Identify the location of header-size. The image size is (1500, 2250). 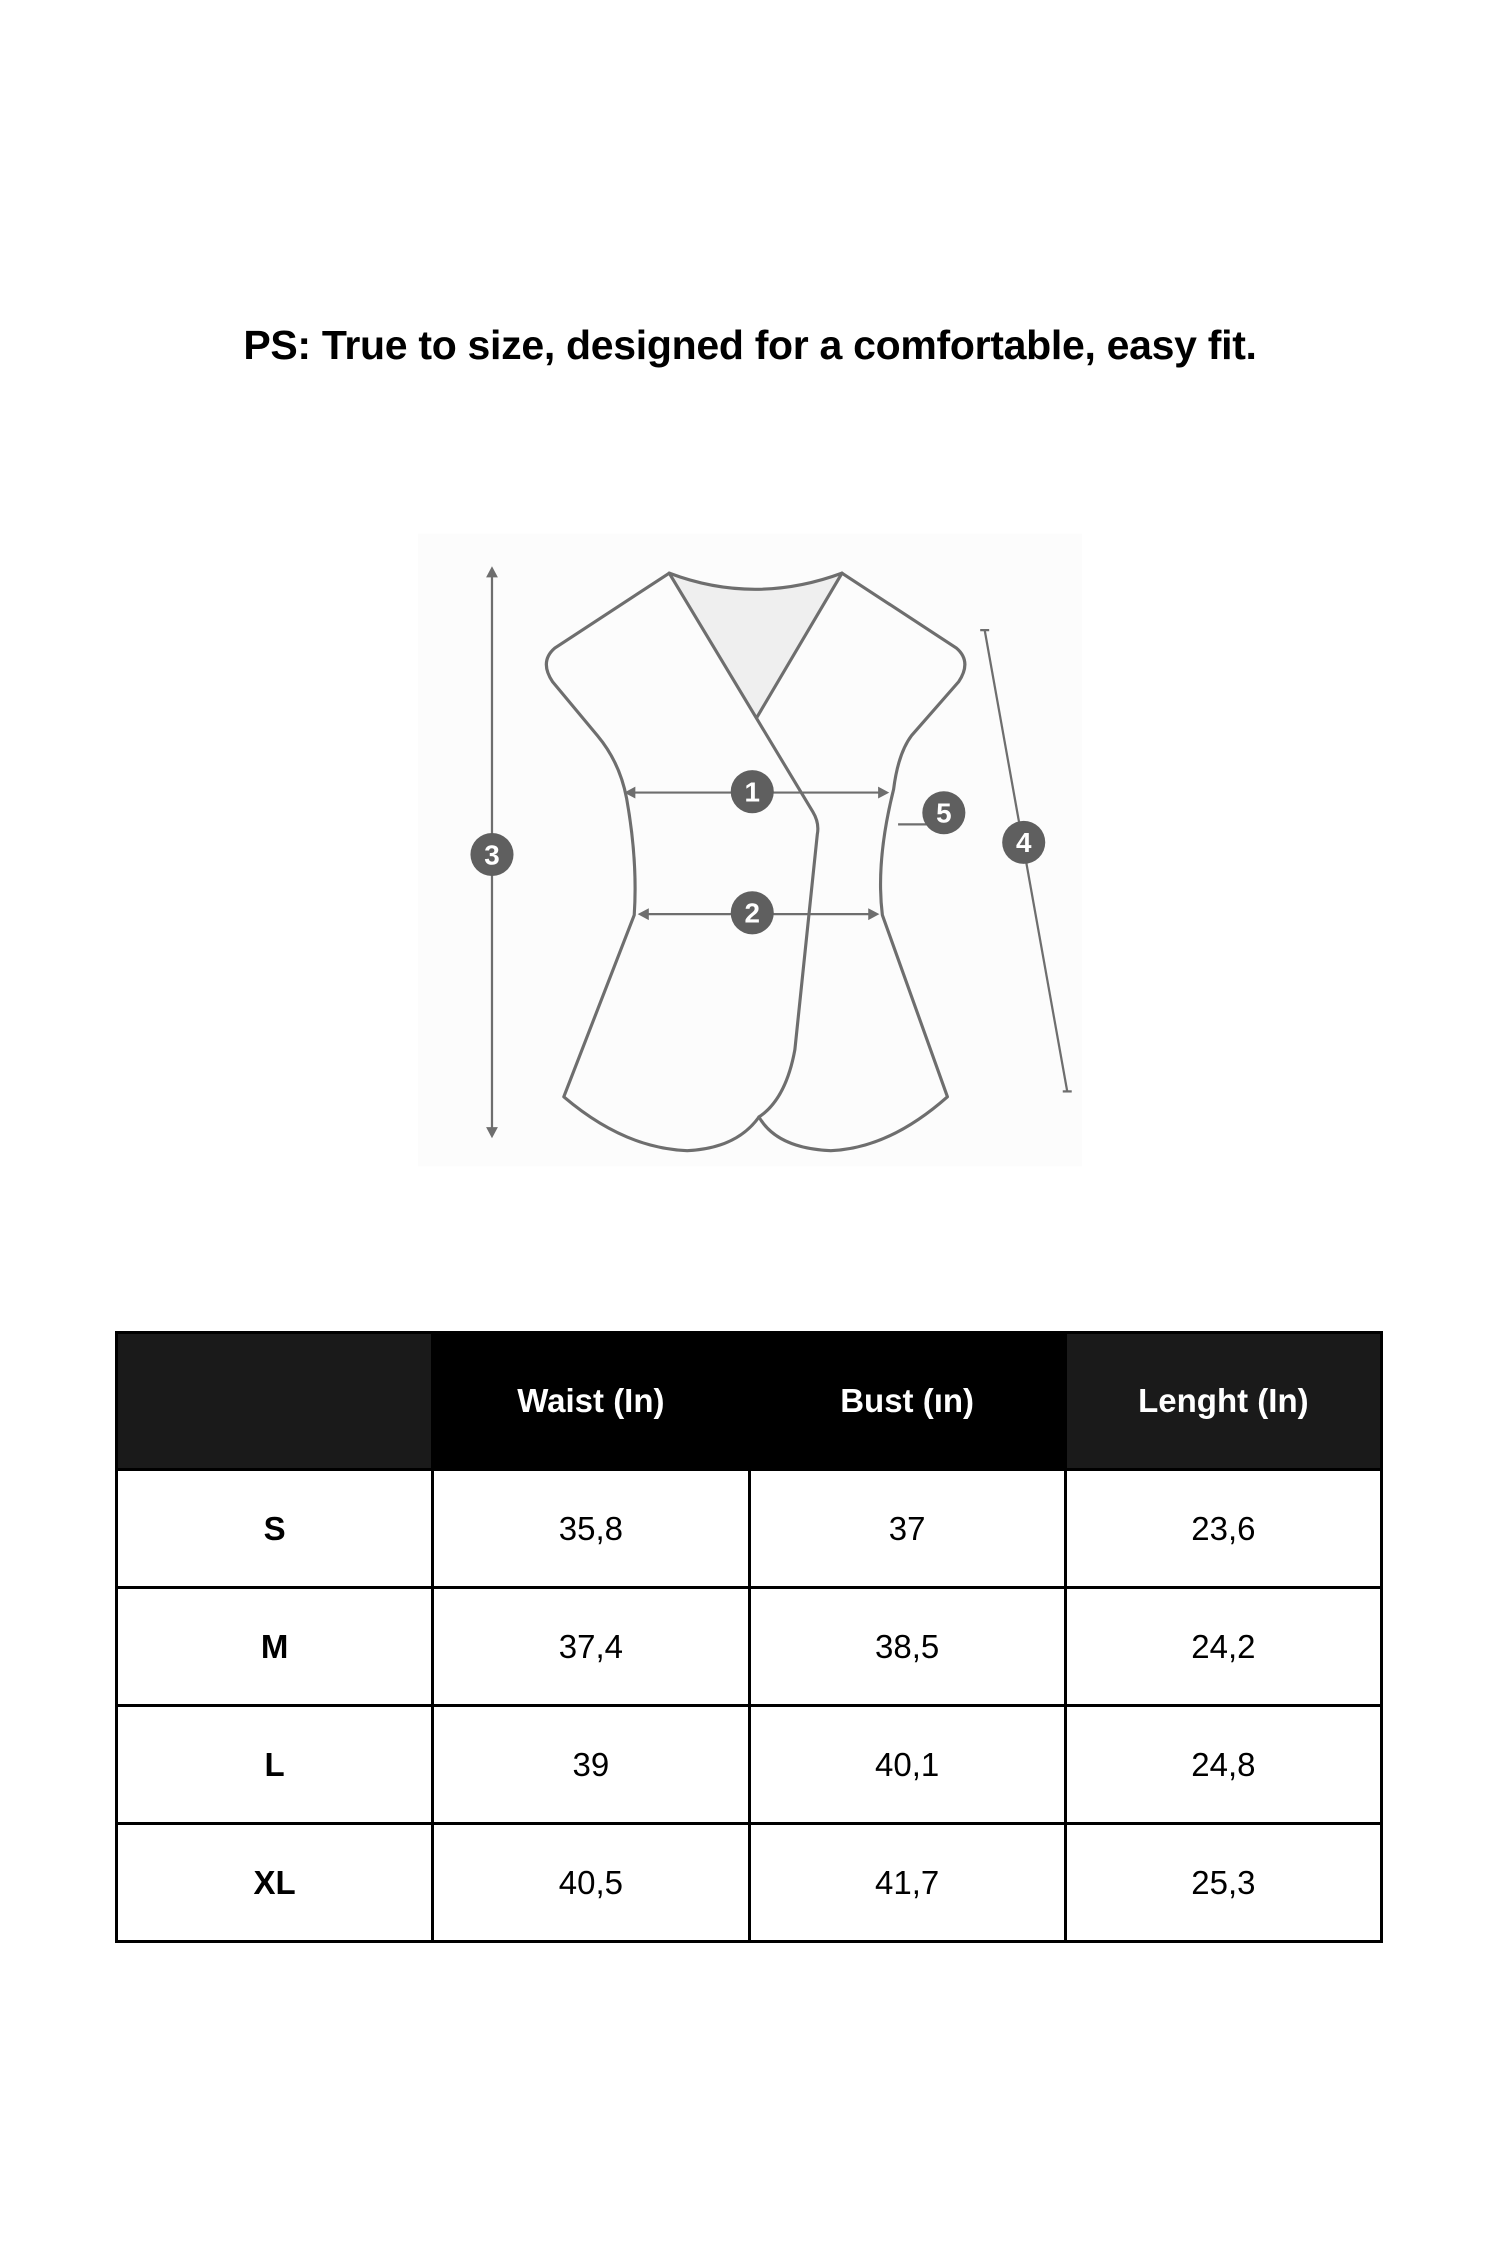
(274, 1401).